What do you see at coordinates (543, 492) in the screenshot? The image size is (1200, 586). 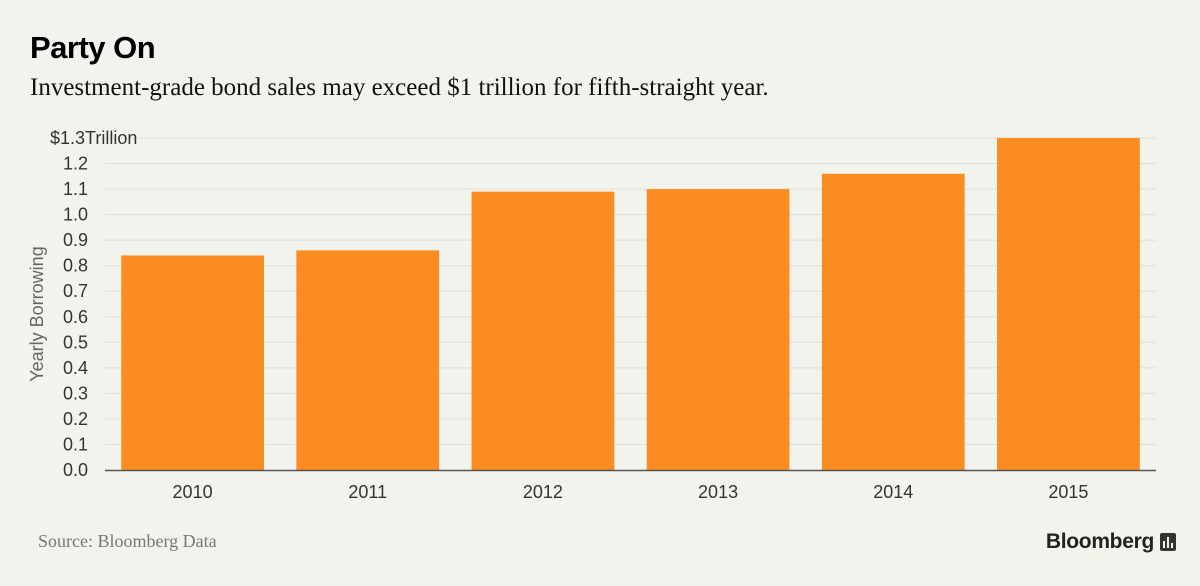 I see `x-tick-label: 2012` at bounding box center [543, 492].